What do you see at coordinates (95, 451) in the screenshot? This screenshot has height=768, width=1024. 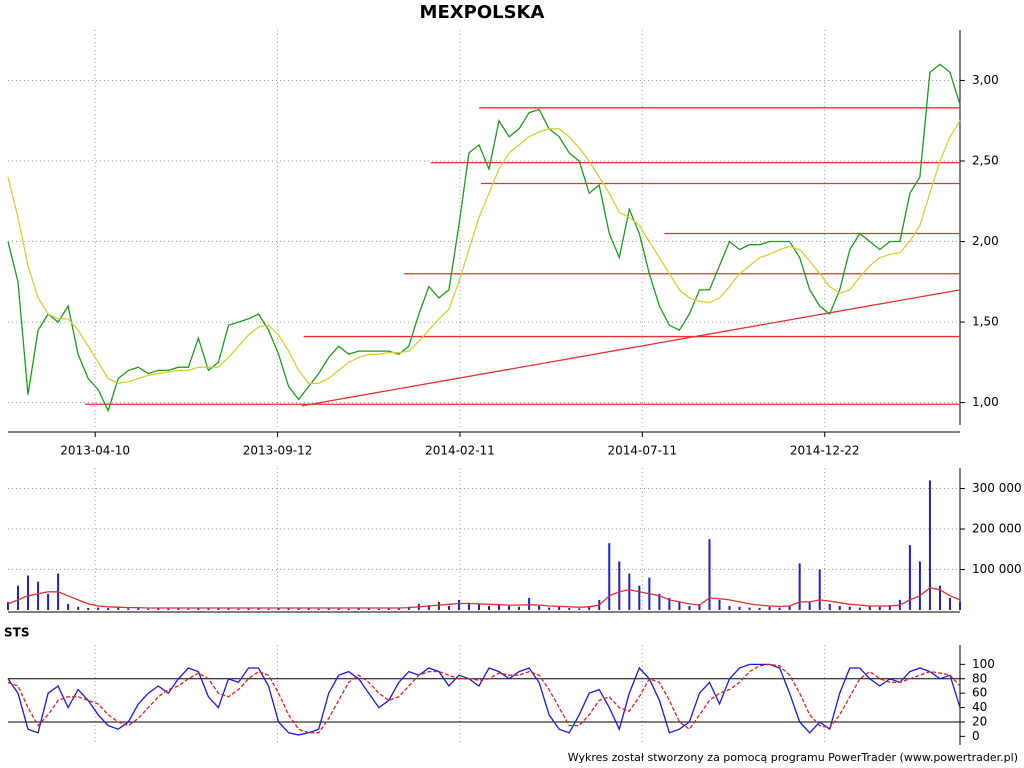 I see `x-tick-label: 2013-04-10` at bounding box center [95, 451].